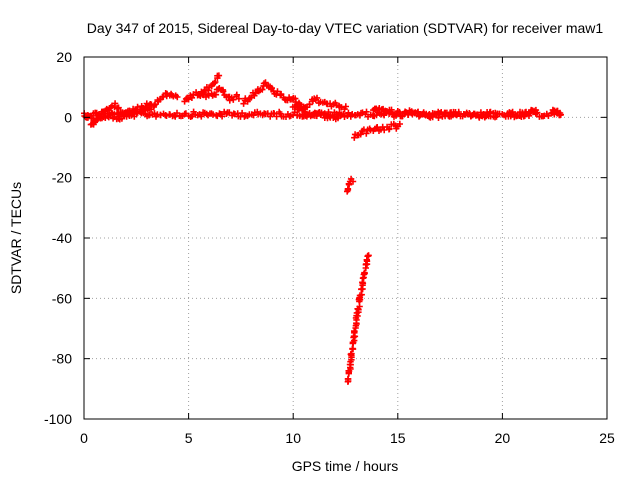 The width and height of the screenshot is (640, 480). What do you see at coordinates (84, 438) in the screenshot?
I see `x-tick-label: 0` at bounding box center [84, 438].